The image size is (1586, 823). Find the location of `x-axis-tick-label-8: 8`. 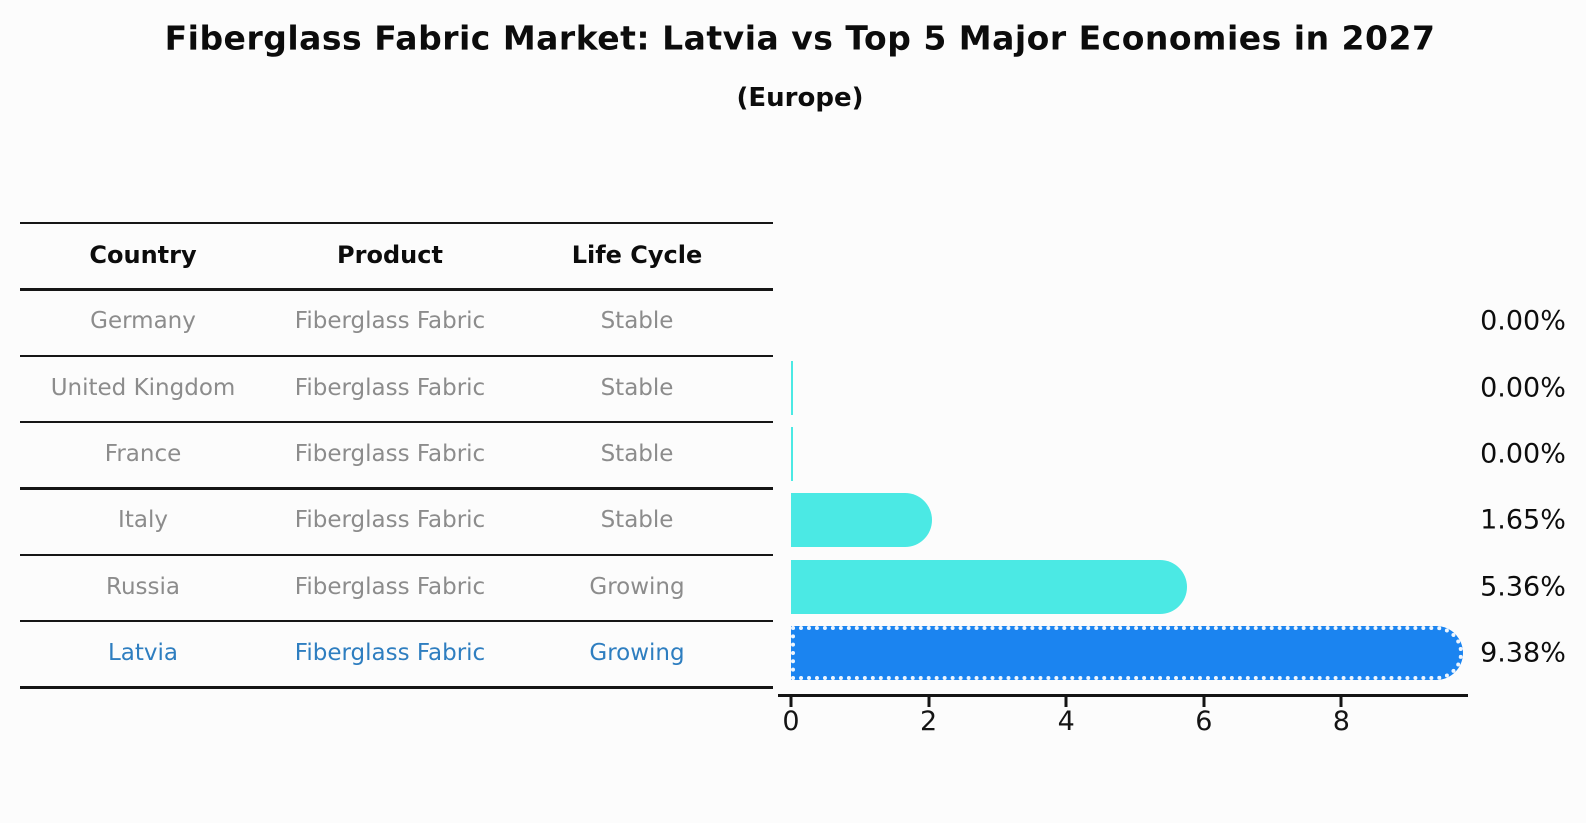

x-axis-tick-label-8: 8 is located at coordinates (1341, 721).